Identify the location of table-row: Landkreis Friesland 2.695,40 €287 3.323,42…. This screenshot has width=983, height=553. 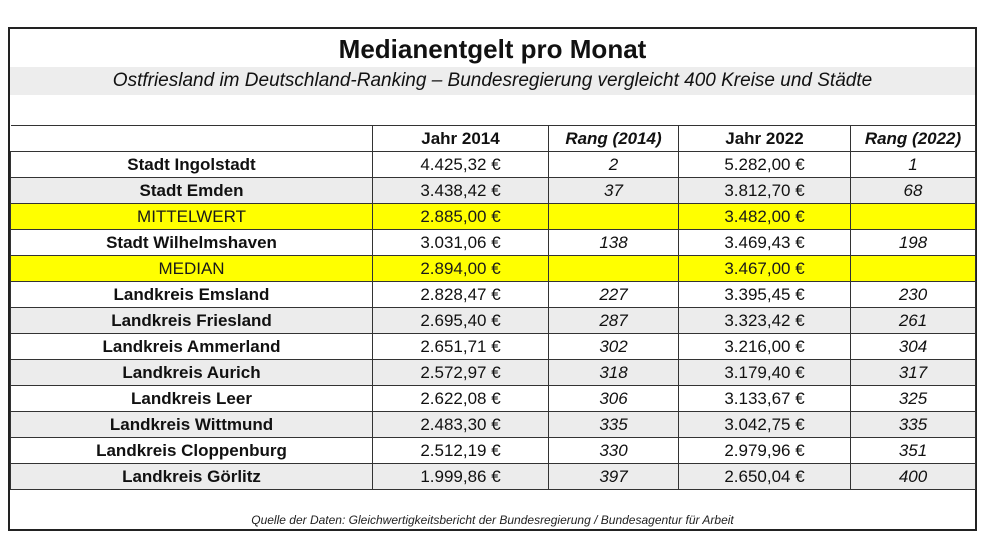
(493, 320).